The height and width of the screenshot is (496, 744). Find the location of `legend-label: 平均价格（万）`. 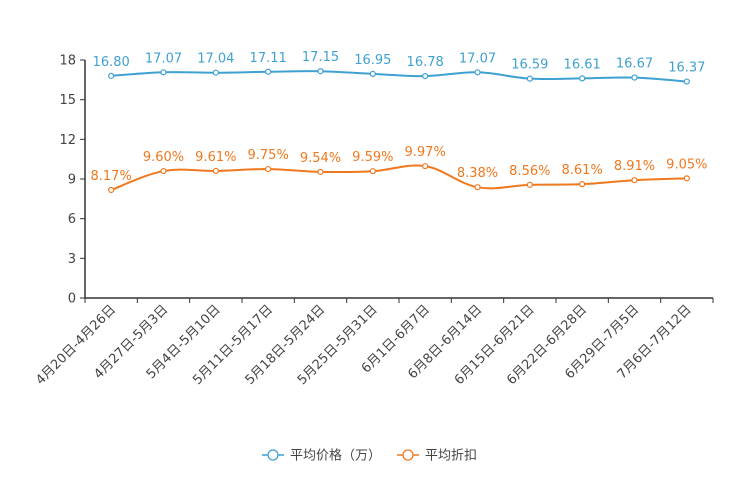

legend-label: 平均价格（万） is located at coordinates (335, 456).